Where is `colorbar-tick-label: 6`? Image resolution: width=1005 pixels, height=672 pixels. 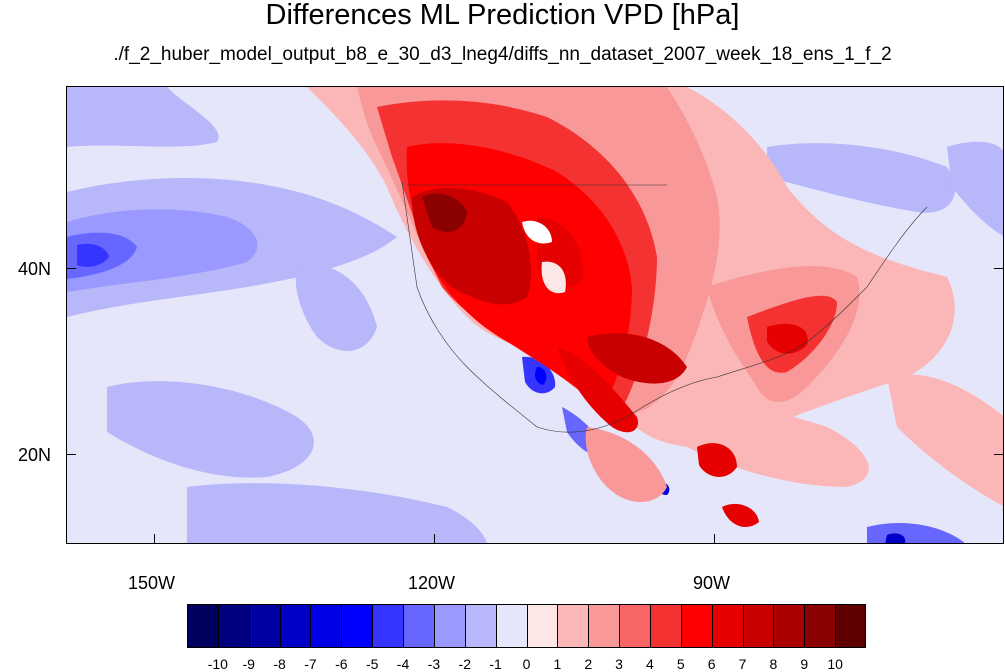
colorbar-tick-label: 6 is located at coordinates (711, 664).